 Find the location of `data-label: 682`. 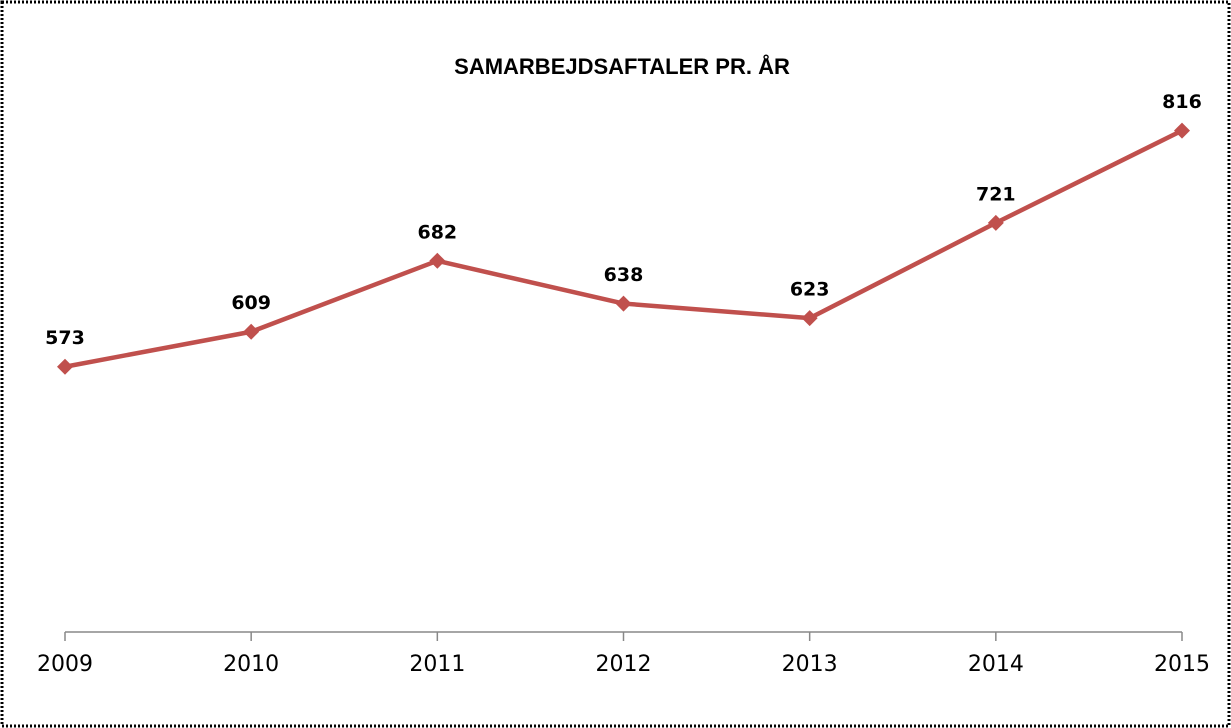

data-label: 682 is located at coordinates (437, 232).